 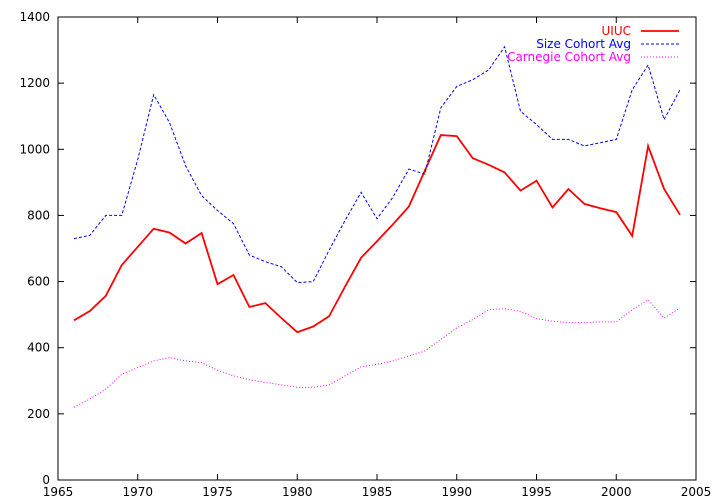 What do you see at coordinates (297, 492) in the screenshot?
I see `x-tick-label: 1980` at bounding box center [297, 492].